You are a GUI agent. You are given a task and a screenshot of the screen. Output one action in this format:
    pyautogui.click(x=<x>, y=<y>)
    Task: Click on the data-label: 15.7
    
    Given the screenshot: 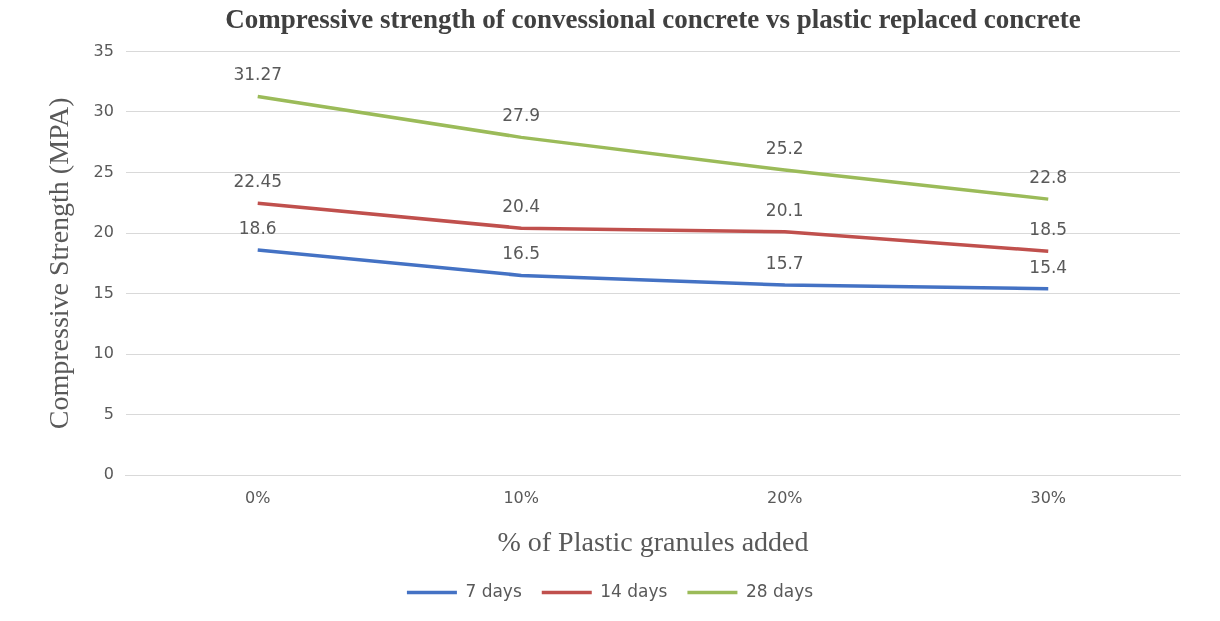 What is the action you would take?
    pyautogui.click(x=784, y=263)
    